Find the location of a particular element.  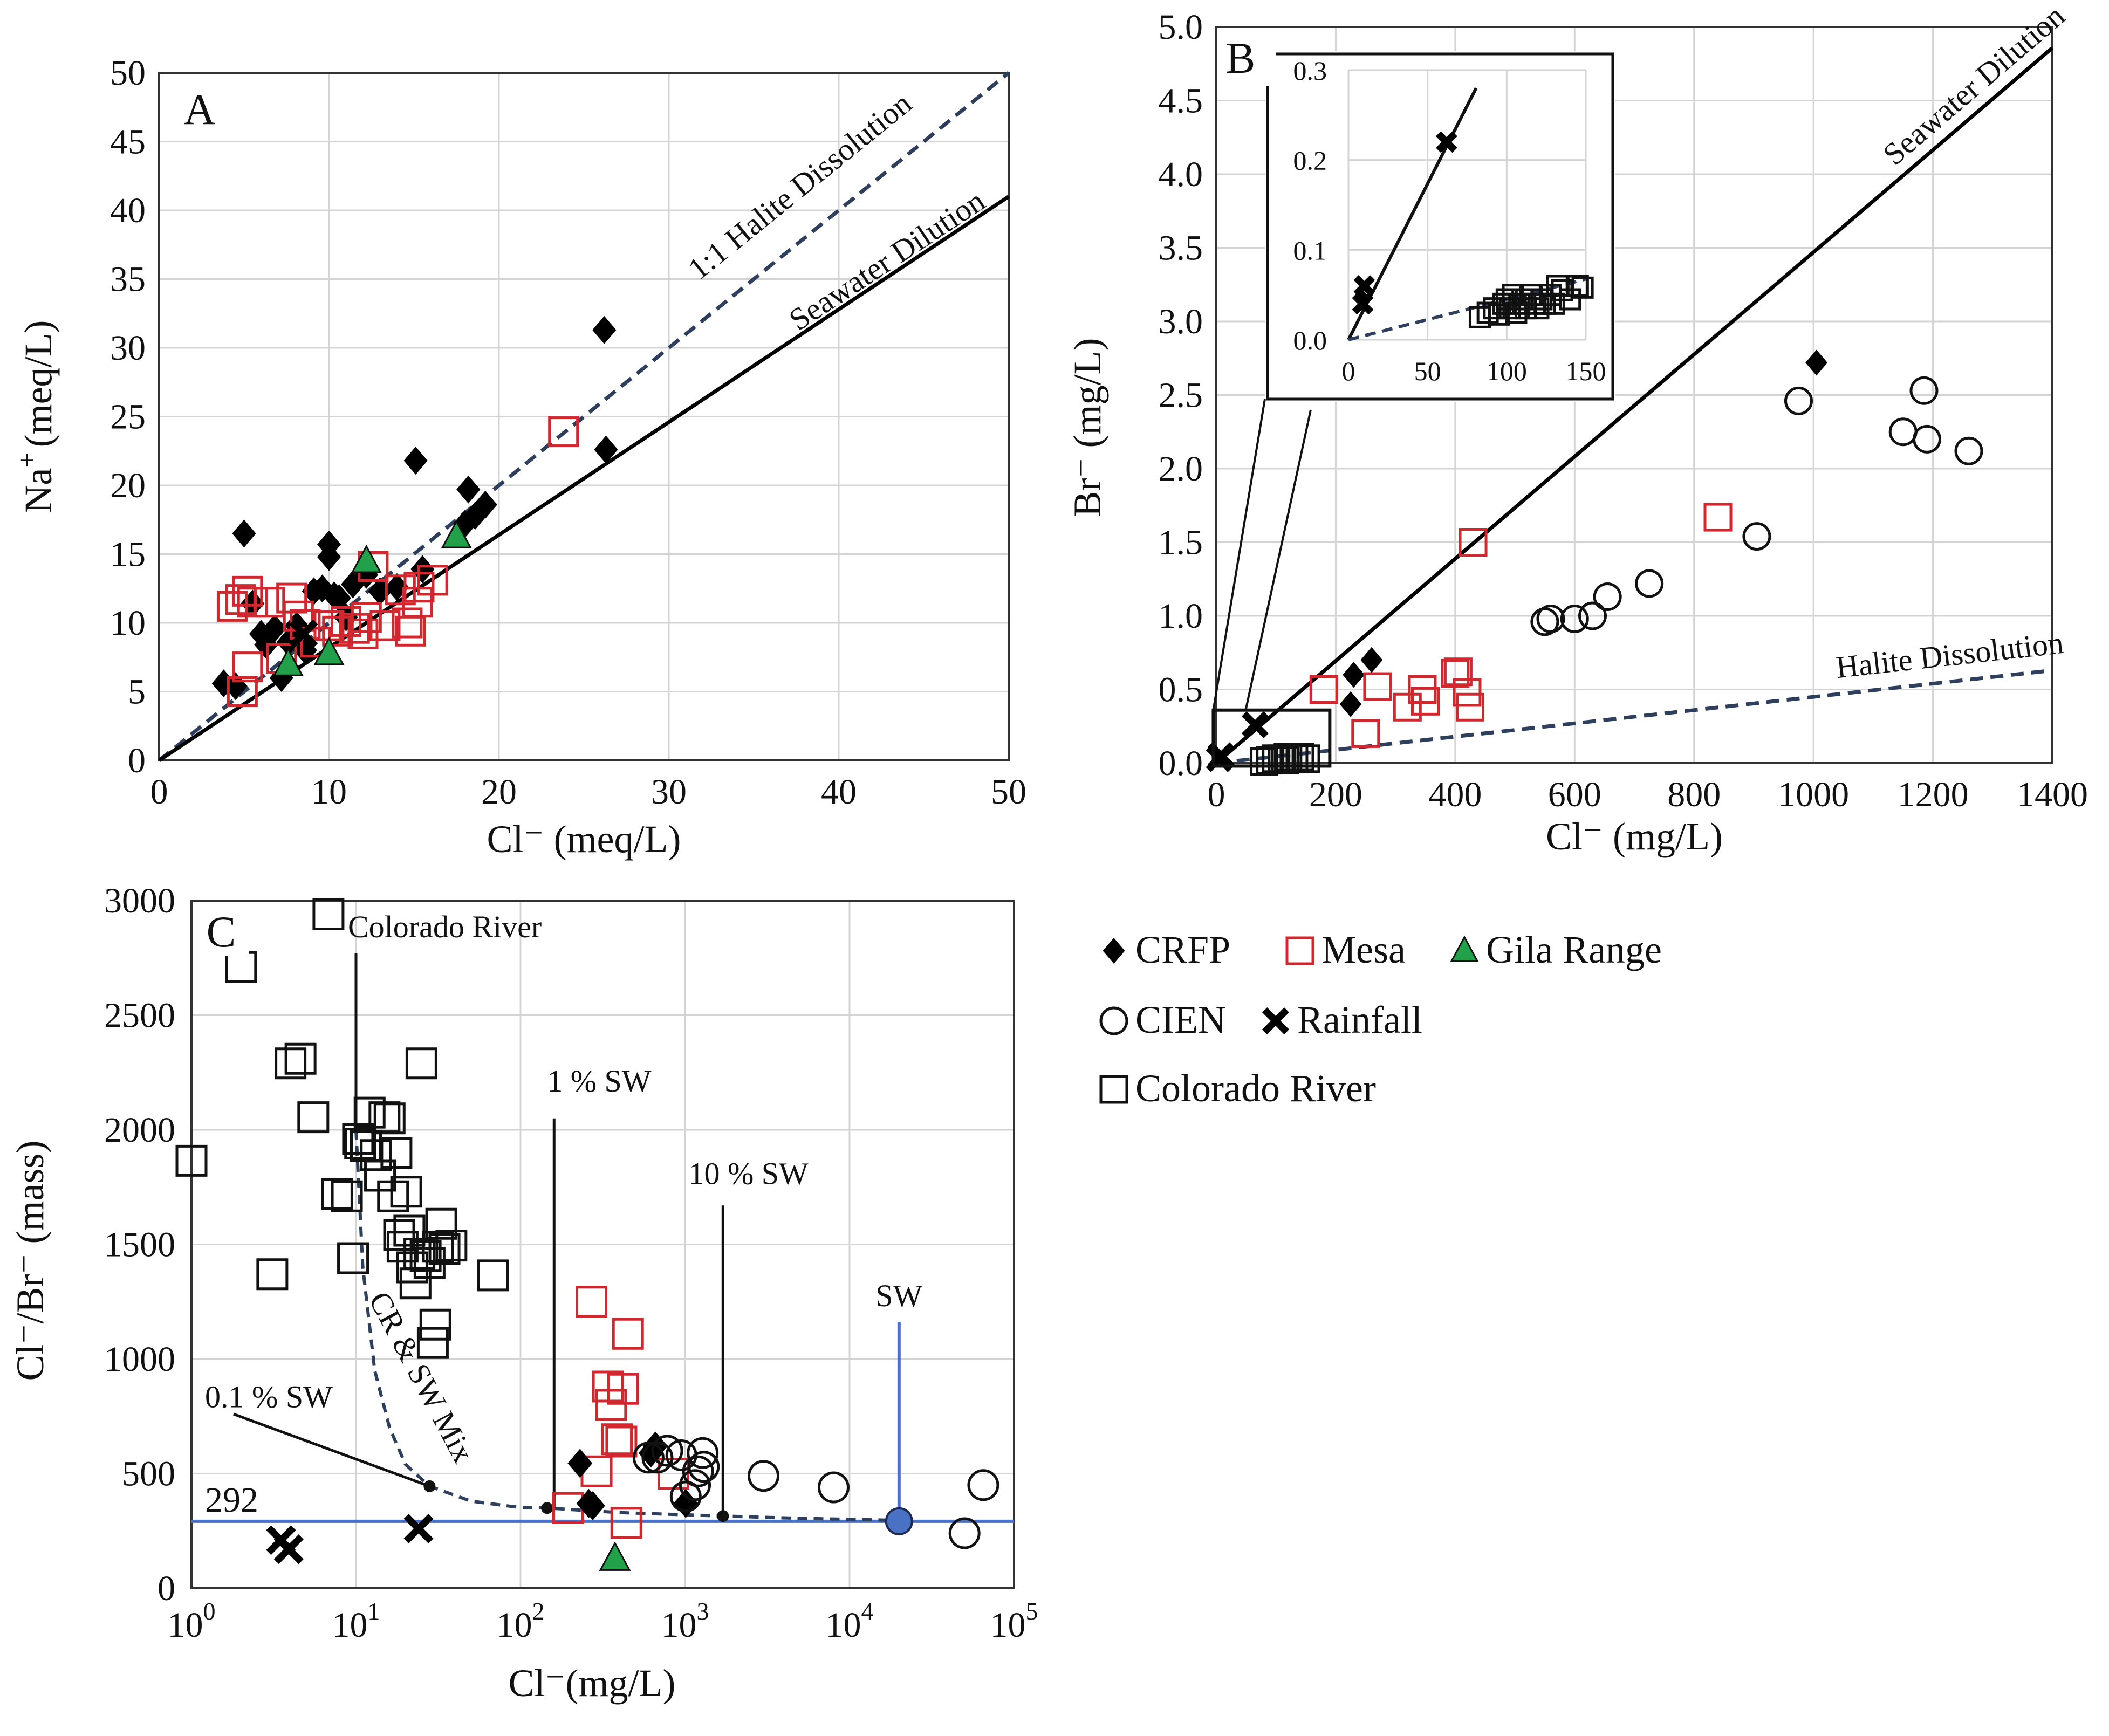

inset-point-rainfall is located at coordinates (1364, 286).